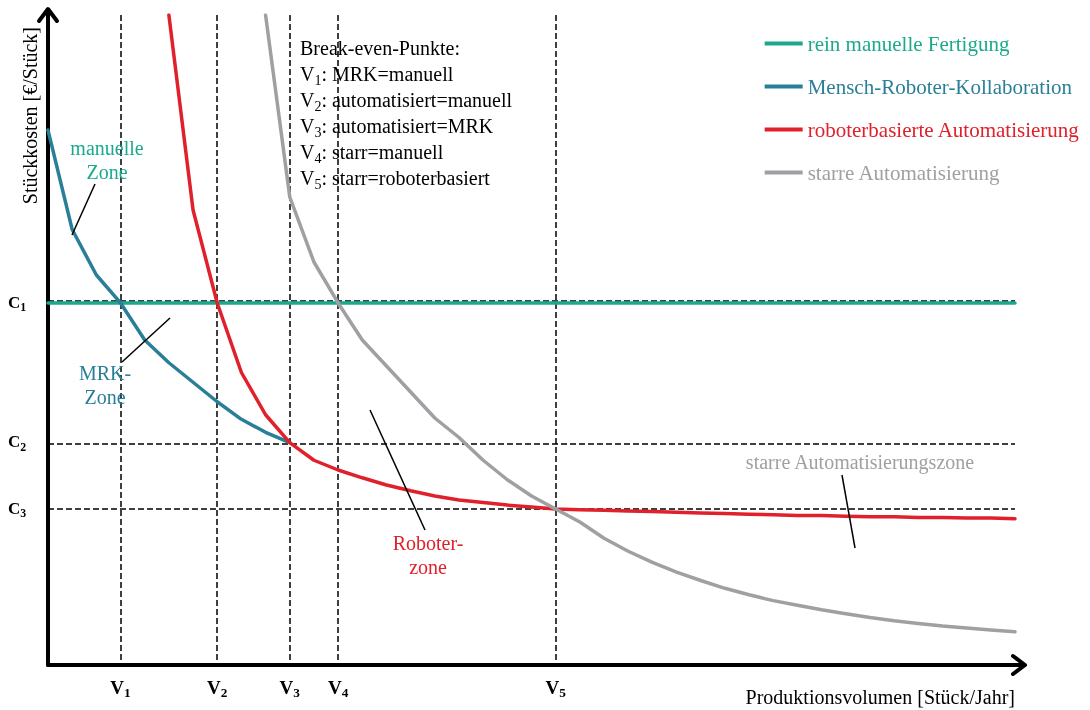  What do you see at coordinates (428, 555) in the screenshot?
I see `annotation: Roboter- zone` at bounding box center [428, 555].